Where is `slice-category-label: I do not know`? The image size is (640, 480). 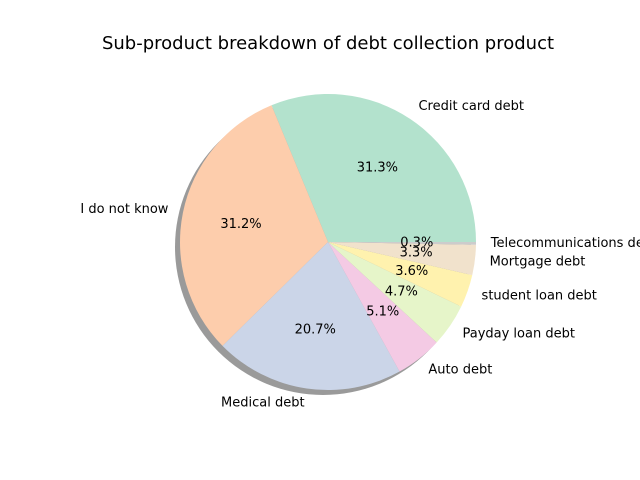
slice-category-label: I do not know is located at coordinates (124, 209).